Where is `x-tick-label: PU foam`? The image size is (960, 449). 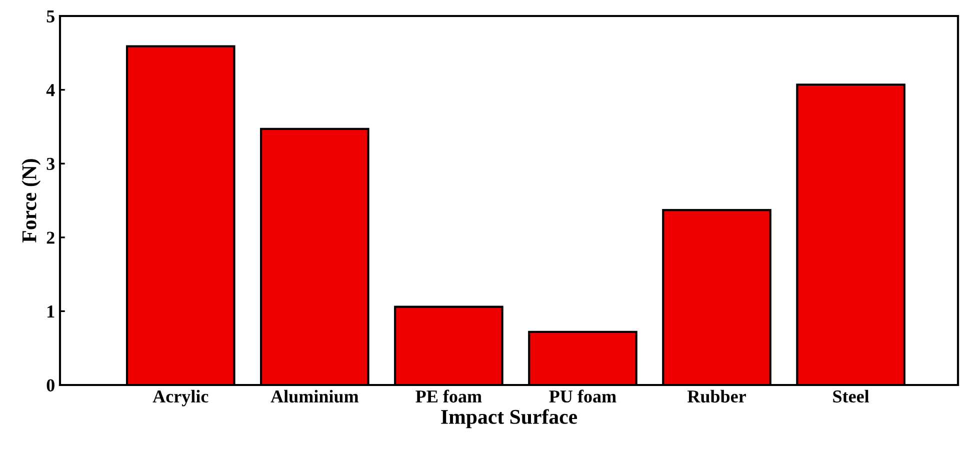 x-tick-label: PU foam is located at coordinates (582, 396).